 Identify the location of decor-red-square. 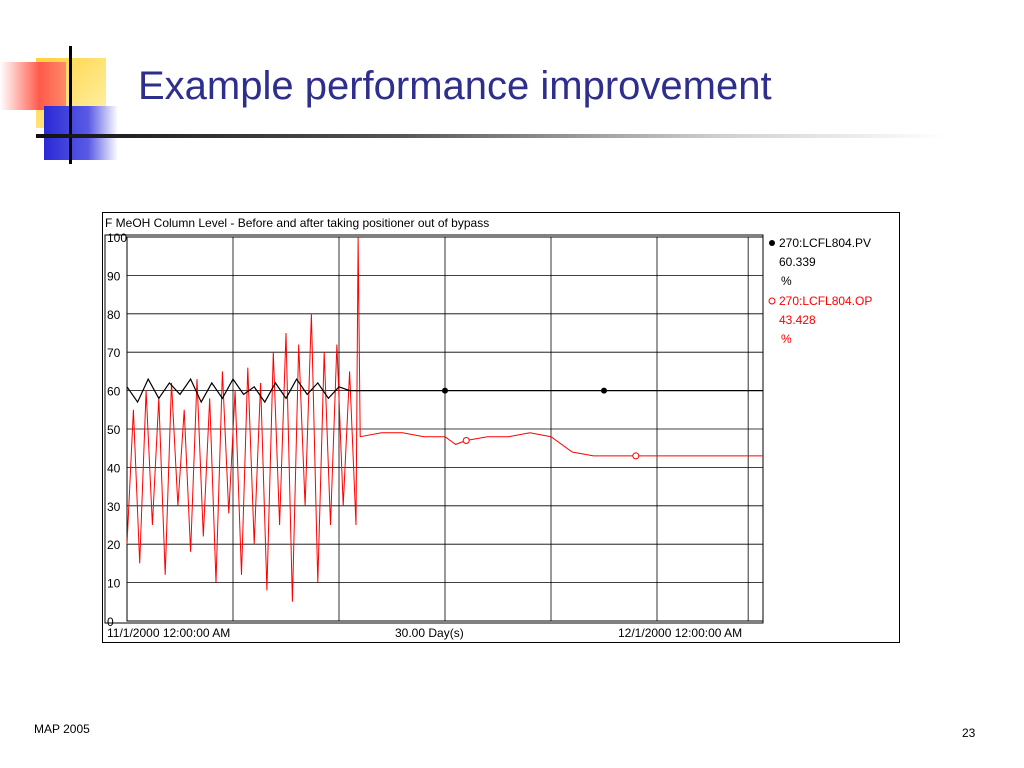
(33, 86).